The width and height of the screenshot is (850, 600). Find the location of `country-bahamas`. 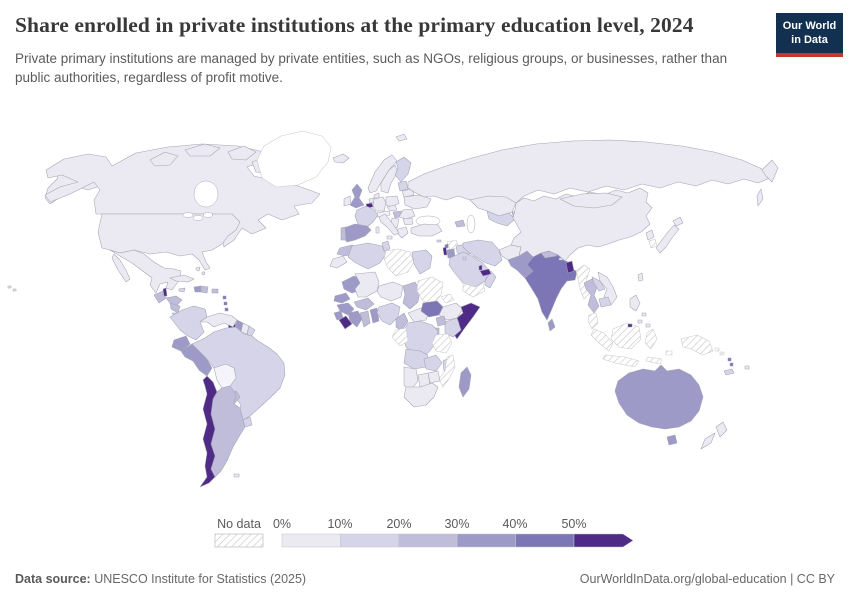

country-bahamas is located at coordinates (200, 271).